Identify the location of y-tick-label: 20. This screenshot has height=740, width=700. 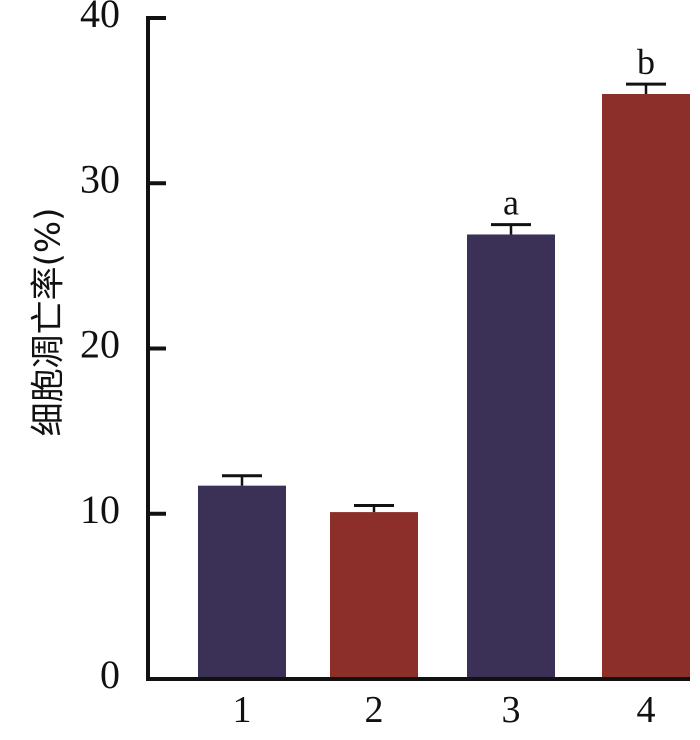
(100, 344).